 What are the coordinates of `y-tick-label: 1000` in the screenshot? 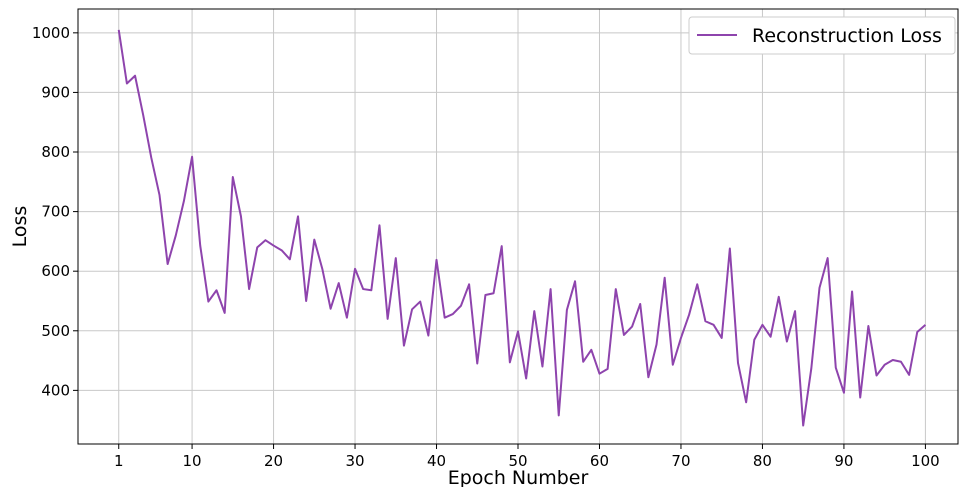 It's located at (51, 33).